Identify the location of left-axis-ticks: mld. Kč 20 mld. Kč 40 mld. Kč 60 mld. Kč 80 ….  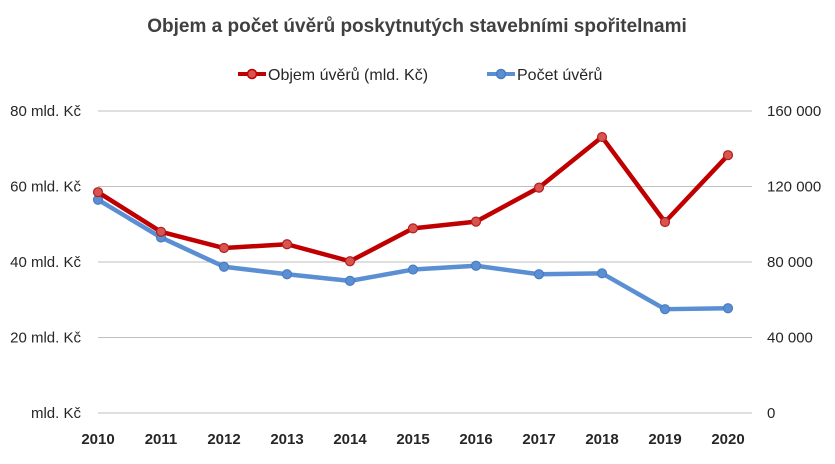
(45, 262).